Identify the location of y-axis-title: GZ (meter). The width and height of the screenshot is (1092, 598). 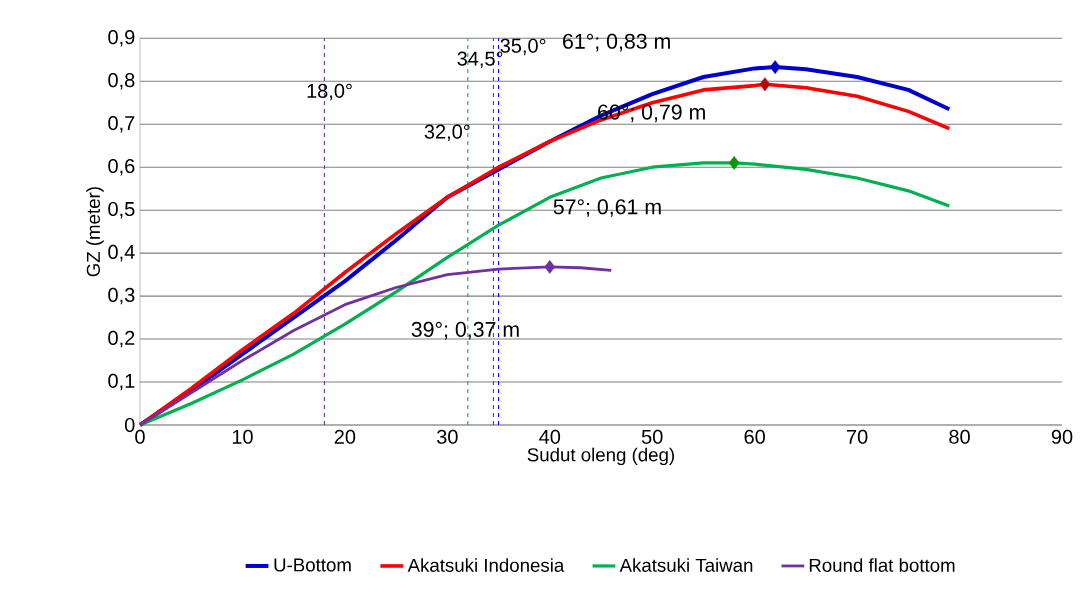
(95, 232).